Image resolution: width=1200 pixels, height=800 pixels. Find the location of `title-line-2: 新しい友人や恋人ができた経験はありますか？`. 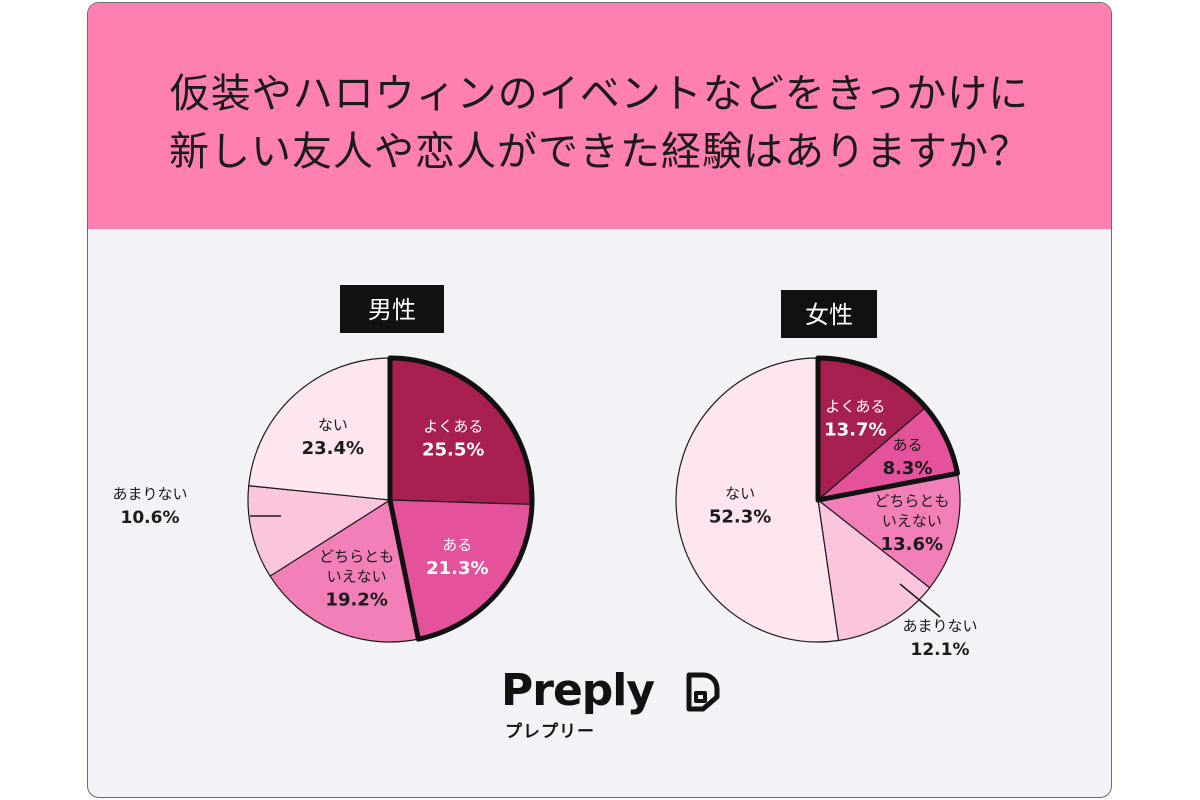

title-line-2: 新しい友人や恋人ができた経験はありますか？ is located at coordinates (599, 152).